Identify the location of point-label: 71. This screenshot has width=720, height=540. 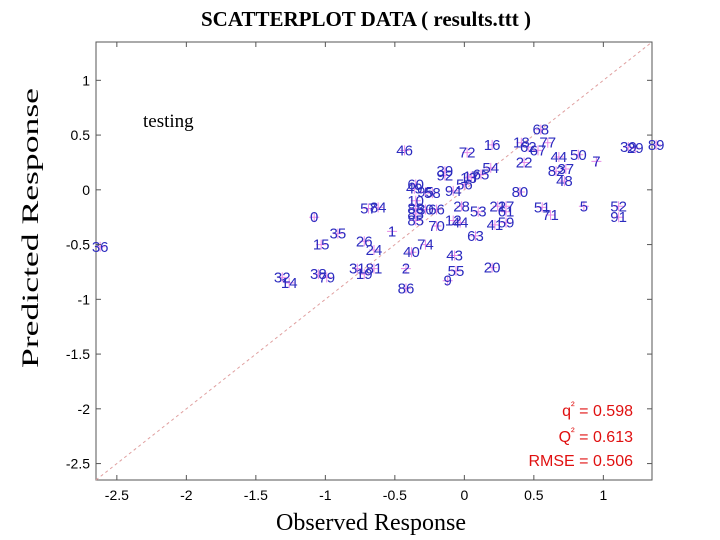
(550, 215).